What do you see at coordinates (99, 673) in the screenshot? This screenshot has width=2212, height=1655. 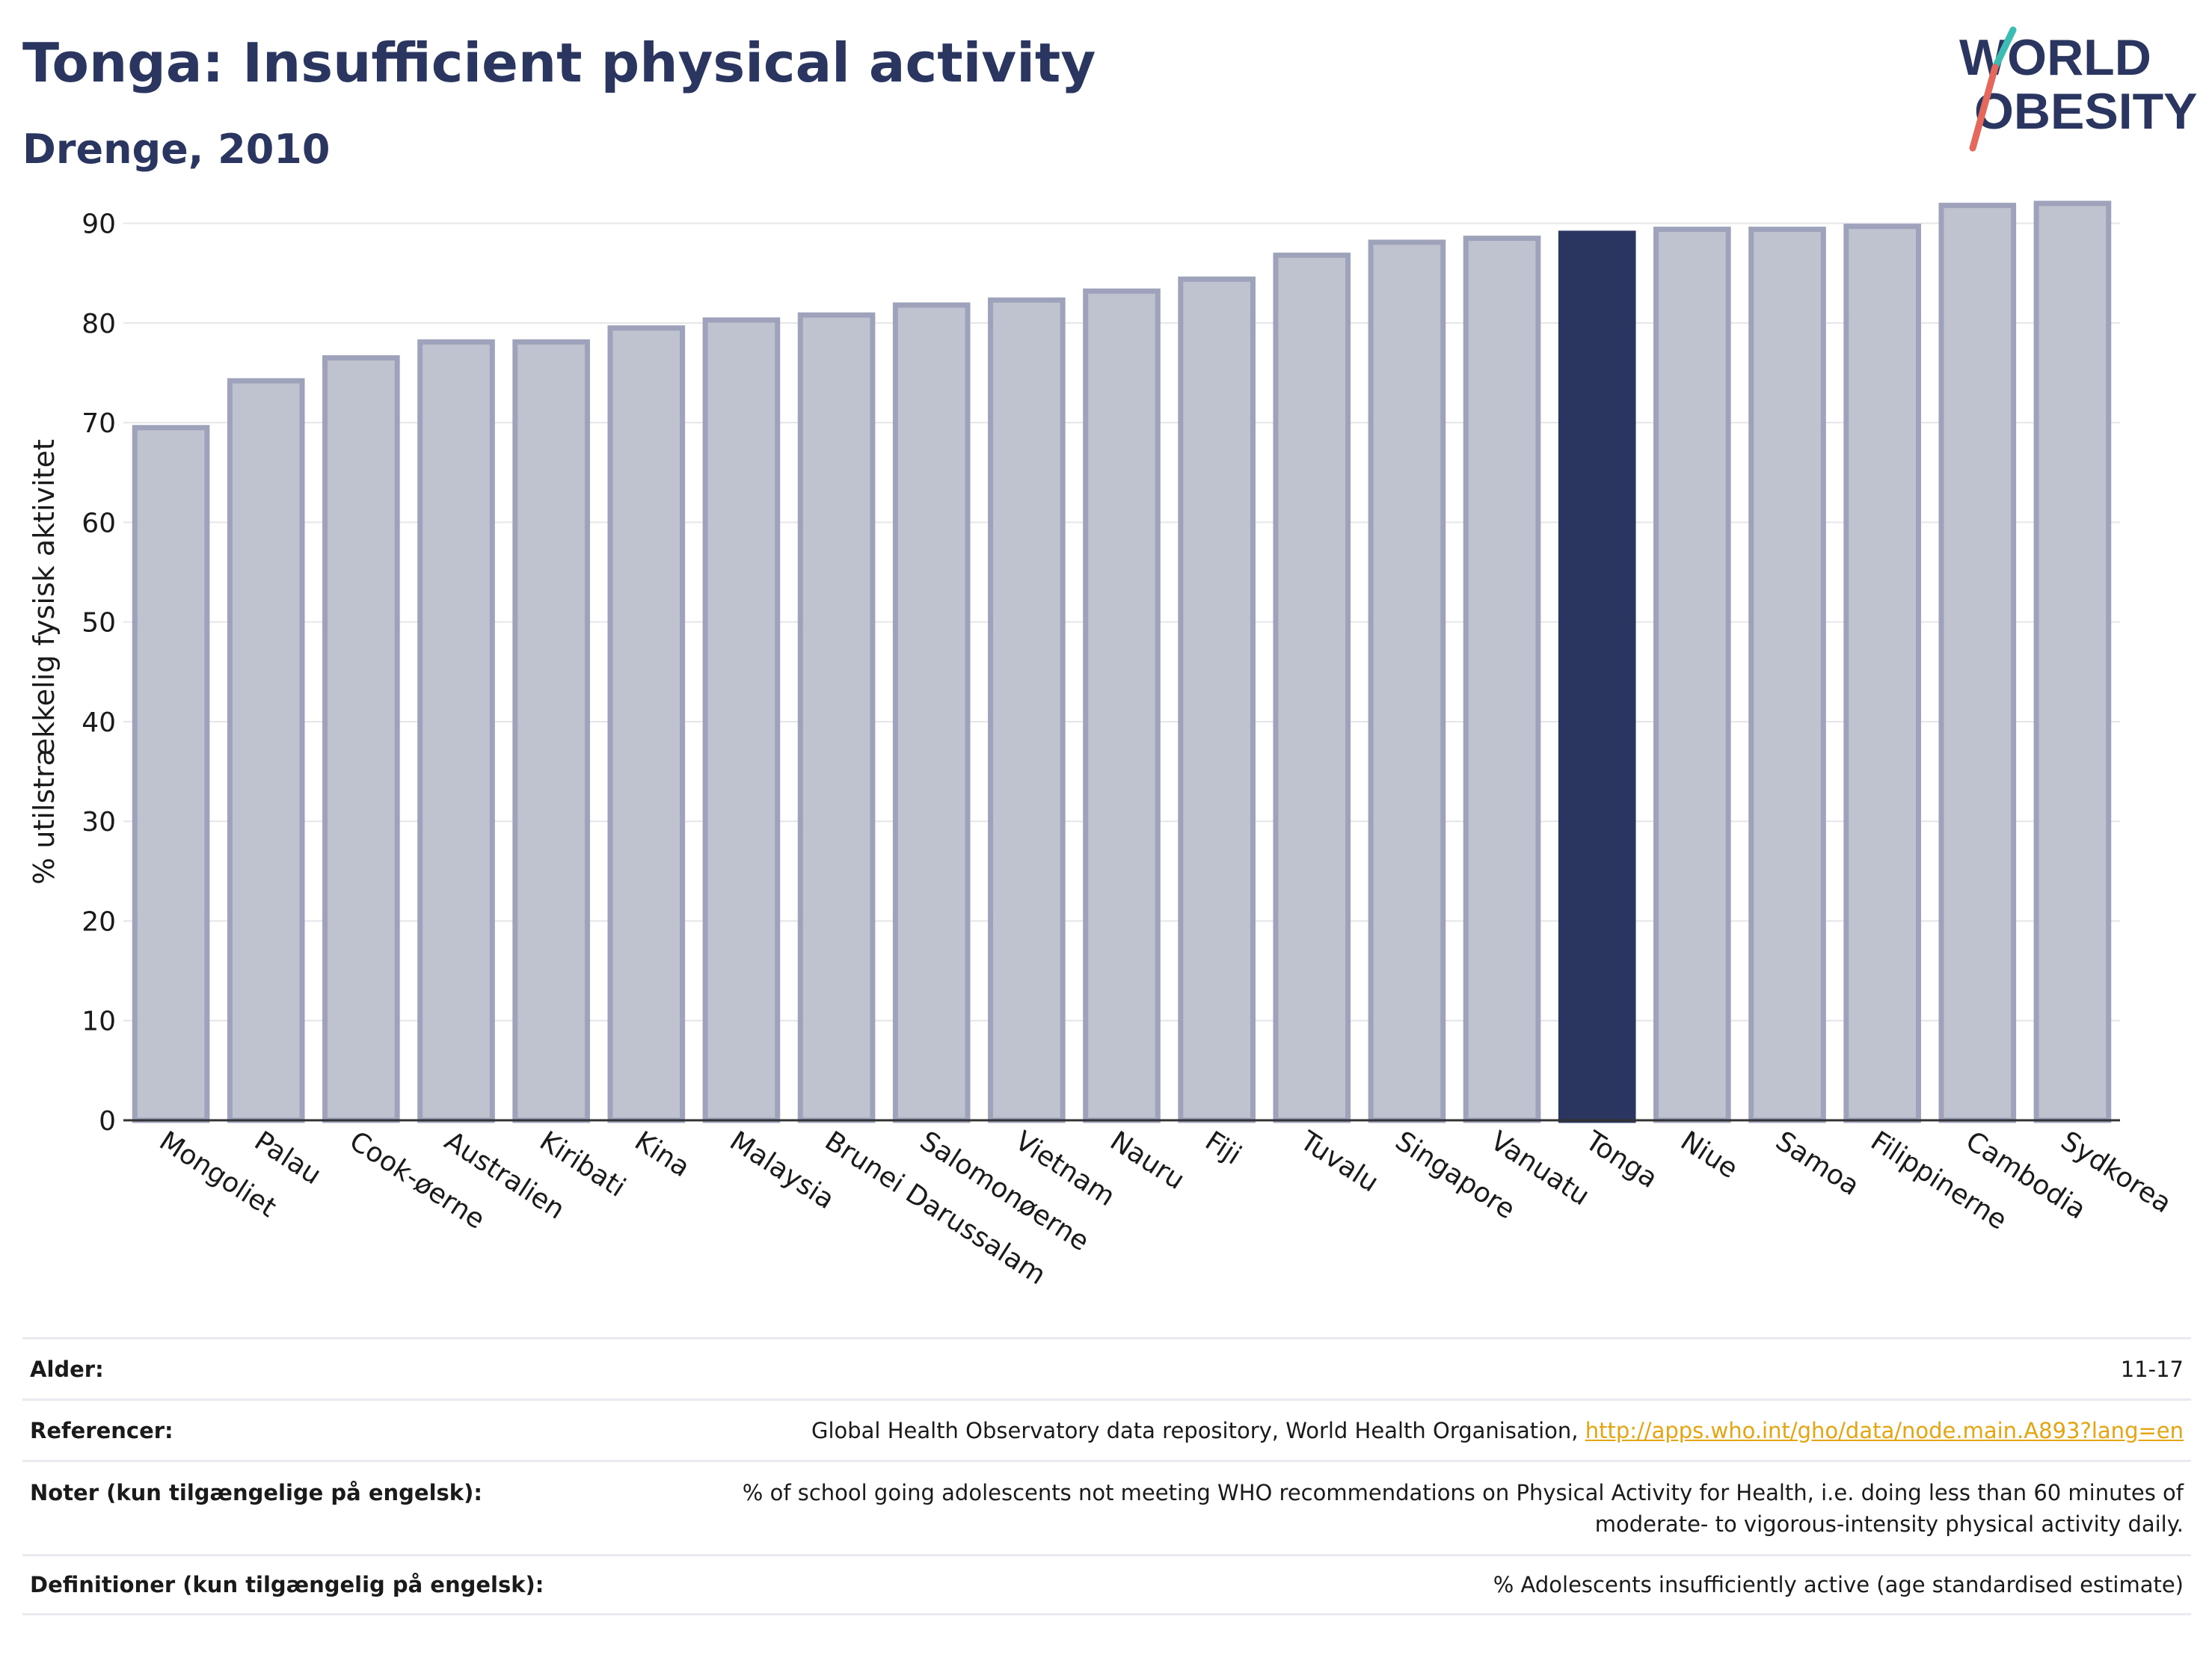 I see `y-tick-labels: 0 10 20 30 40 50 60 70 80 90` at bounding box center [99, 673].